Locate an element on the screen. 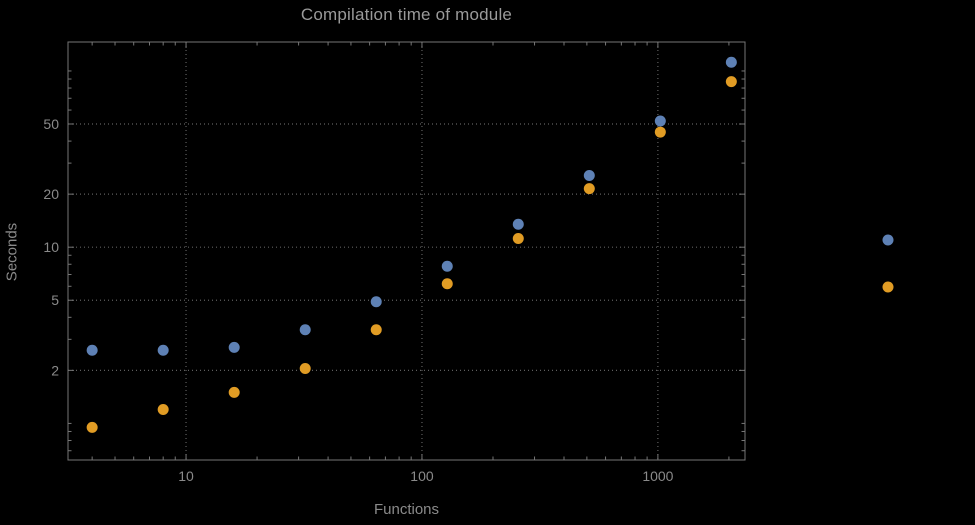  y-tick-label: 5 is located at coordinates (55, 300).